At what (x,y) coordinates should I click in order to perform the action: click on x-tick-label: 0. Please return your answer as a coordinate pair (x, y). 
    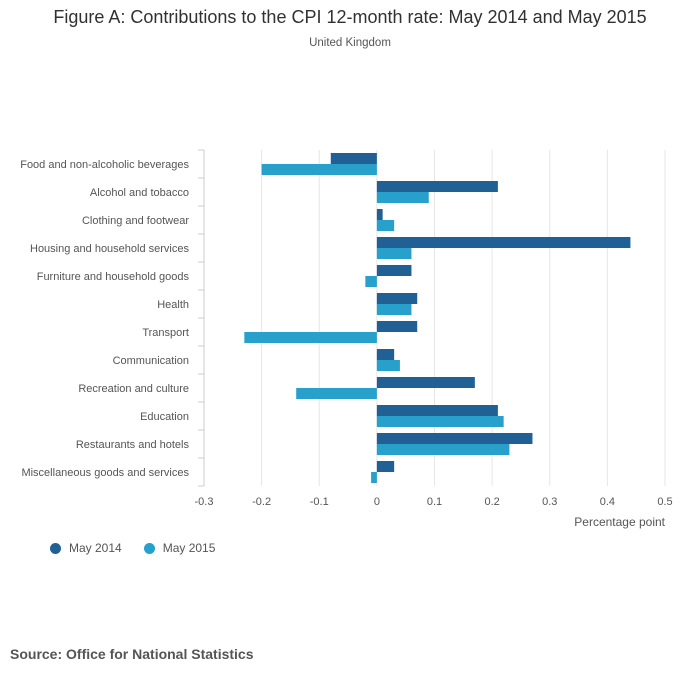
    Looking at the image, I should click on (377, 502).